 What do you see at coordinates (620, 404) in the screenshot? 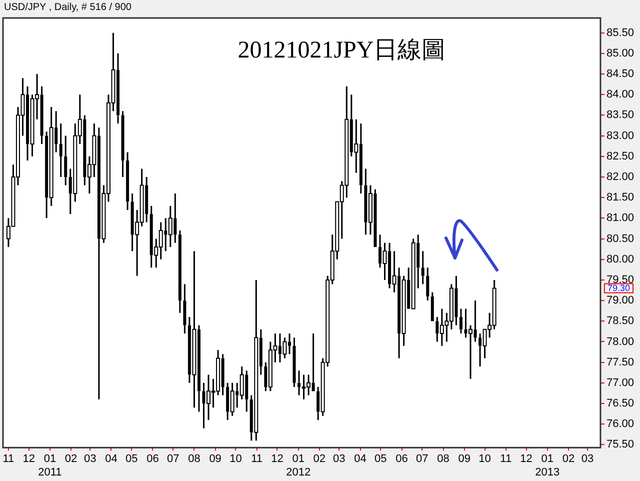
I see `y-tick-label: 76.50` at bounding box center [620, 404].